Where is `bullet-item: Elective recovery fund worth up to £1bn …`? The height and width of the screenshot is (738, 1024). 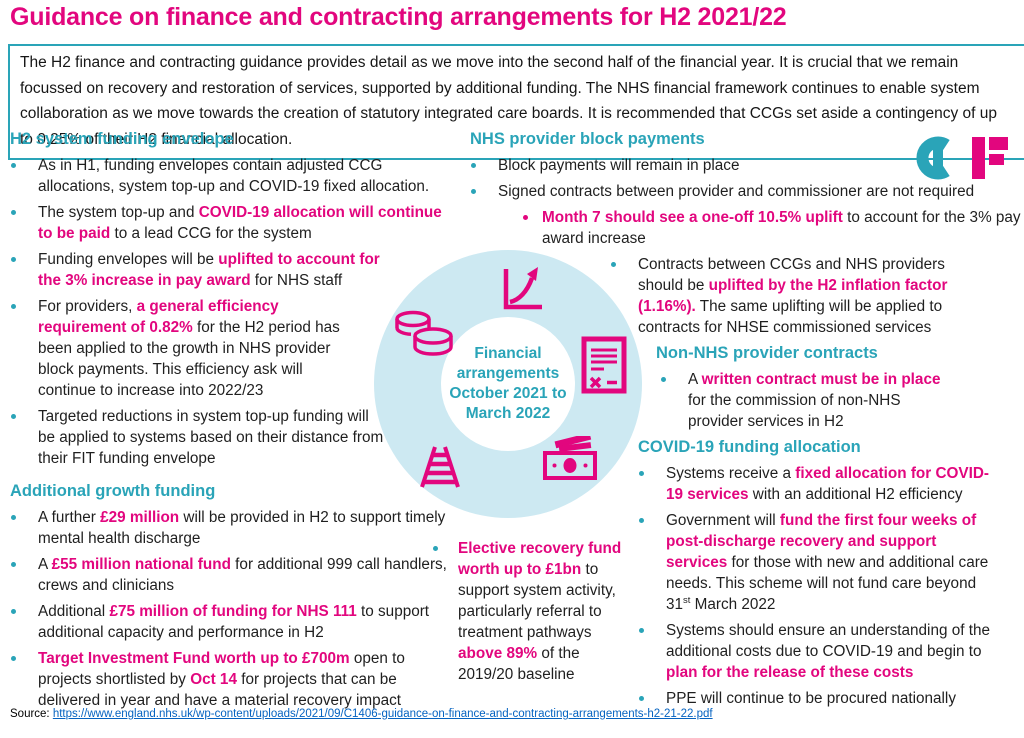 bullet-item: Elective recovery fund worth up to £1bn … is located at coordinates (533, 611).